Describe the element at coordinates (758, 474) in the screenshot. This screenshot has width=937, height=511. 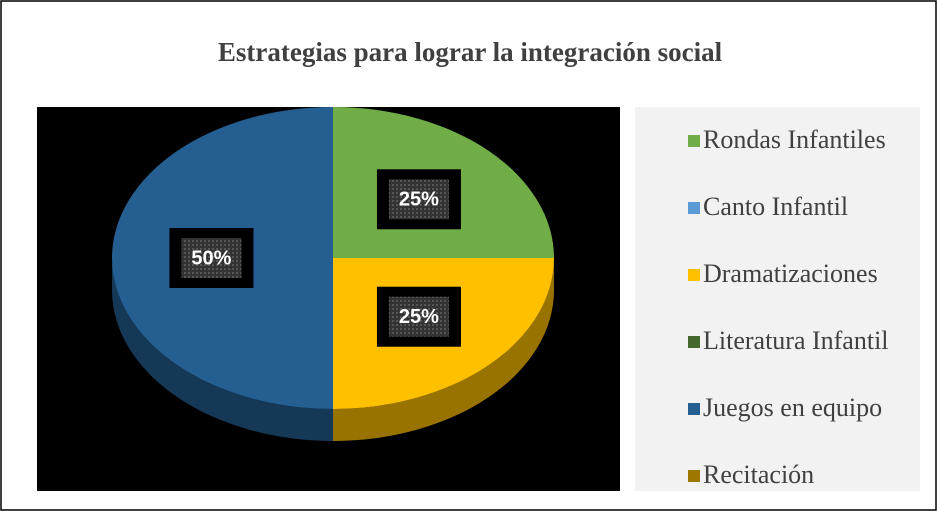
I see `legend-label: Recitación` at that location.